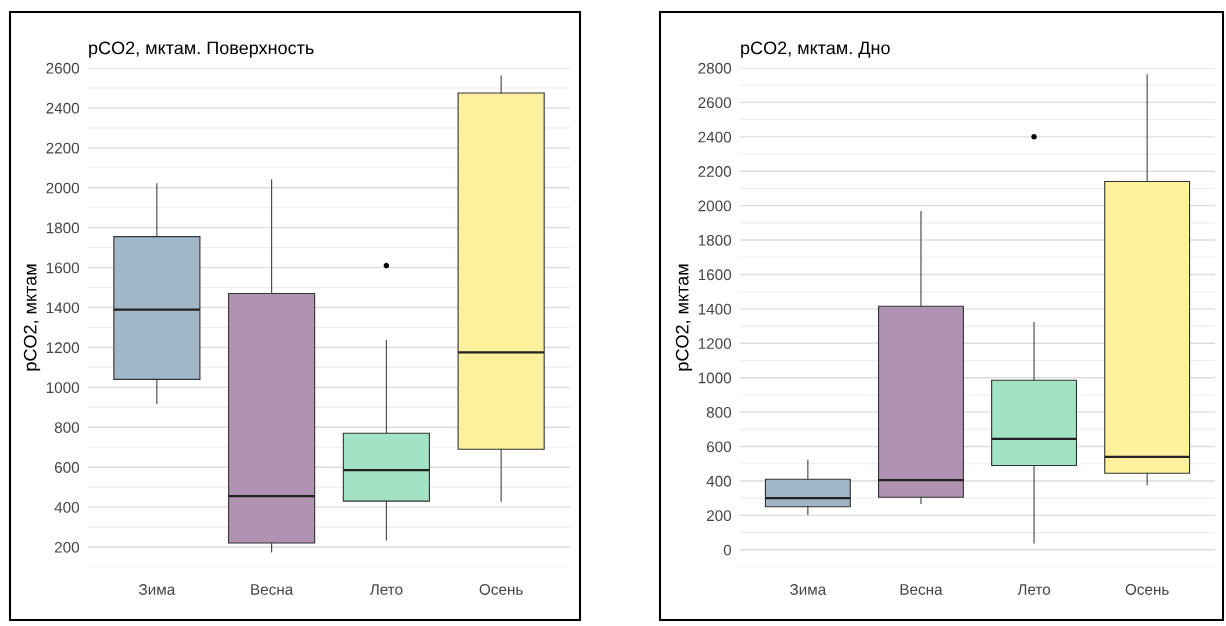  I want to click on y-tick-label: 0, so click(727, 550).